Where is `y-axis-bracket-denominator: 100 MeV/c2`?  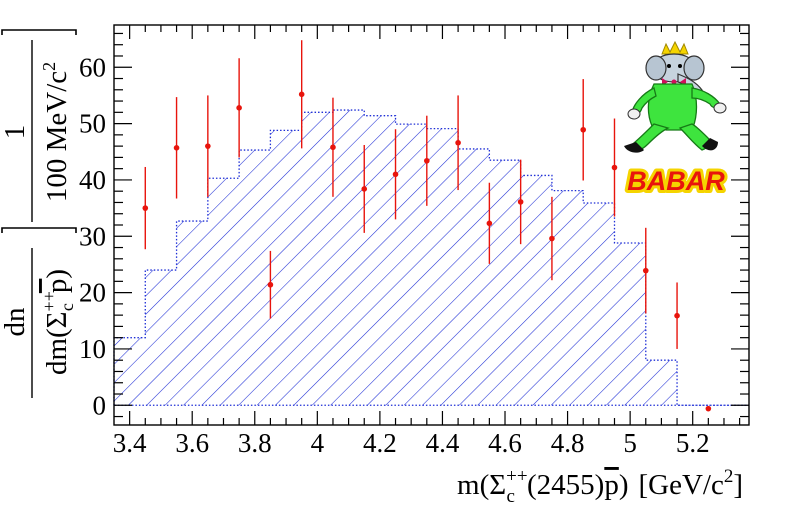
y-axis-bracket-denominator: 100 MeV/c2 is located at coordinates (56, 132).